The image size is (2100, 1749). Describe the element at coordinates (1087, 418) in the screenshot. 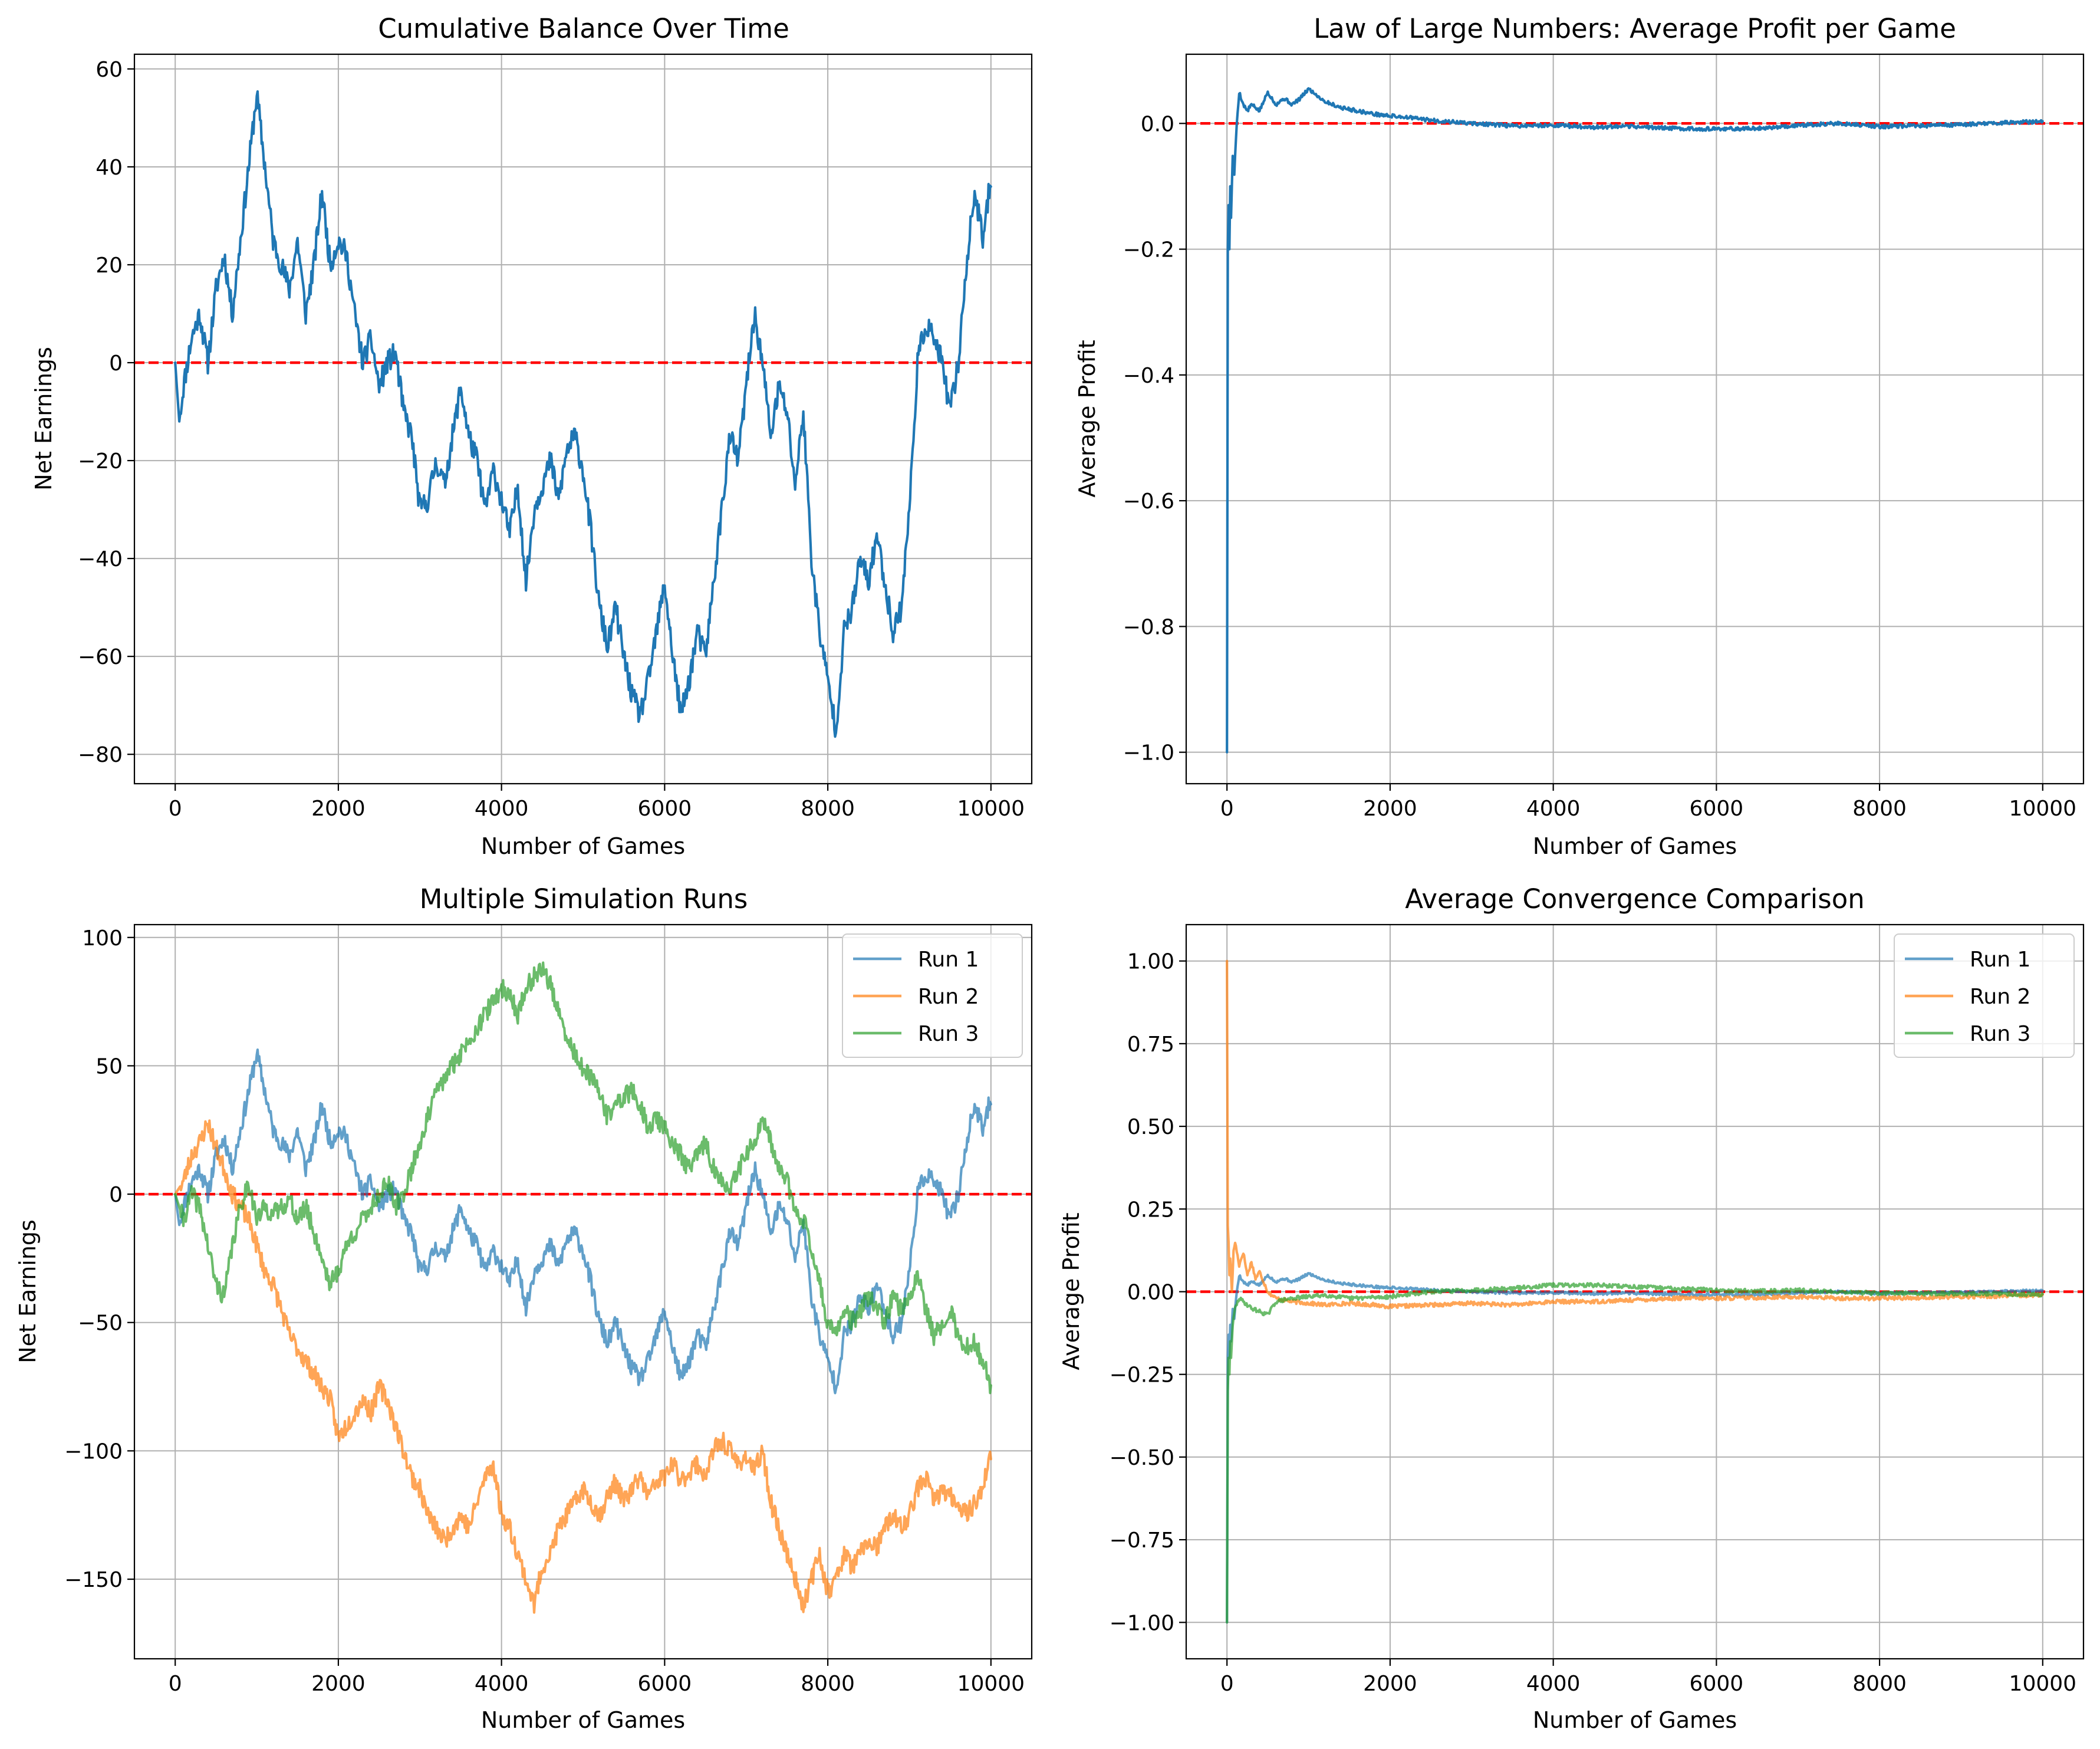

I see `y-axis-label: Average Profit` at that location.